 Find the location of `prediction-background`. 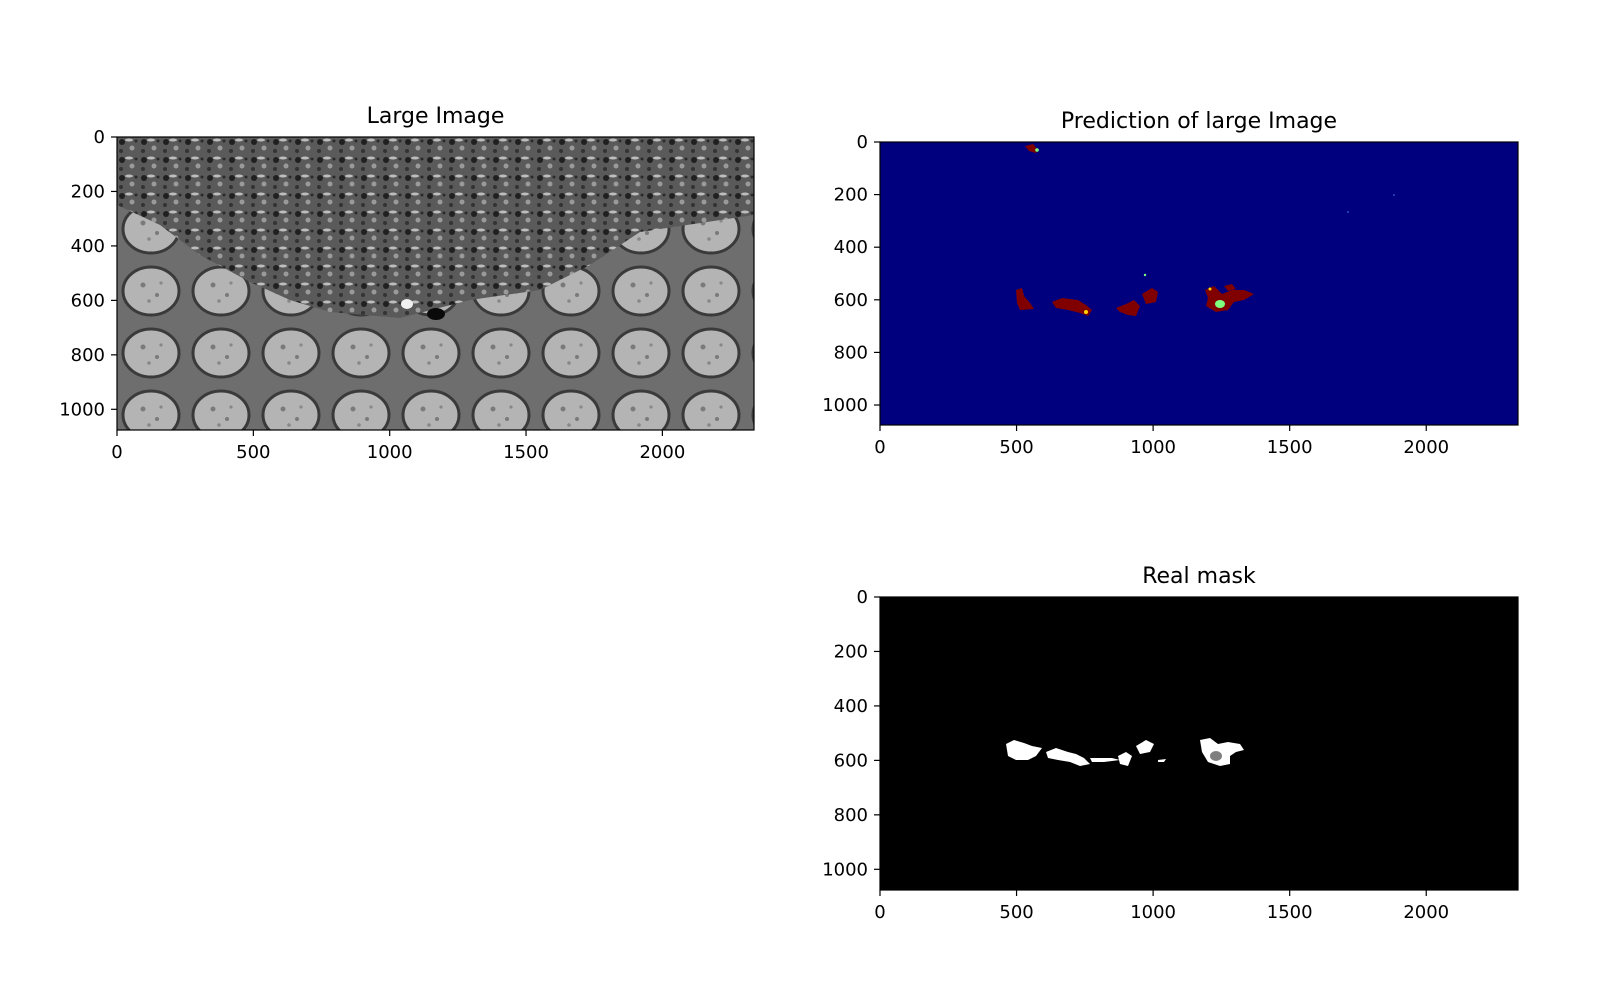

prediction-background is located at coordinates (1199, 283).